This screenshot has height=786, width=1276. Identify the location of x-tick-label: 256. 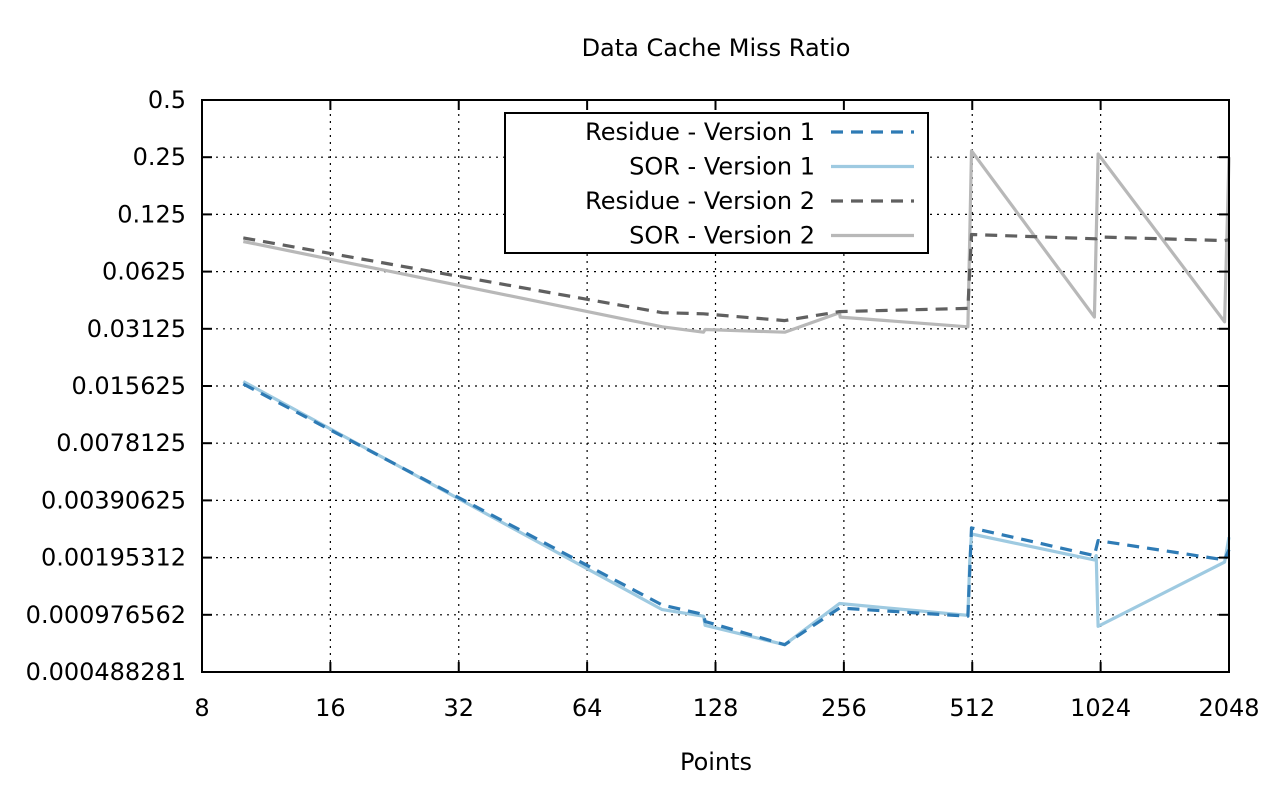
(844, 708).